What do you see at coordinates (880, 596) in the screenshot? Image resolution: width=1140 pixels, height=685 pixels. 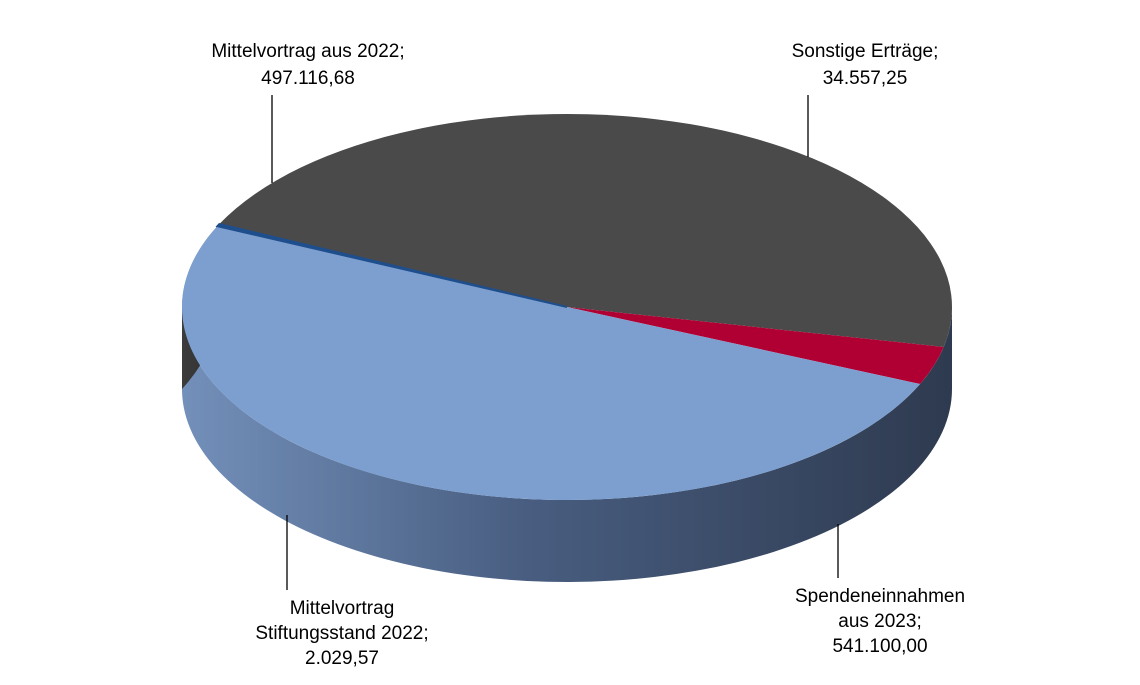 I see `data-label: Spendeneinnahmen` at bounding box center [880, 596].